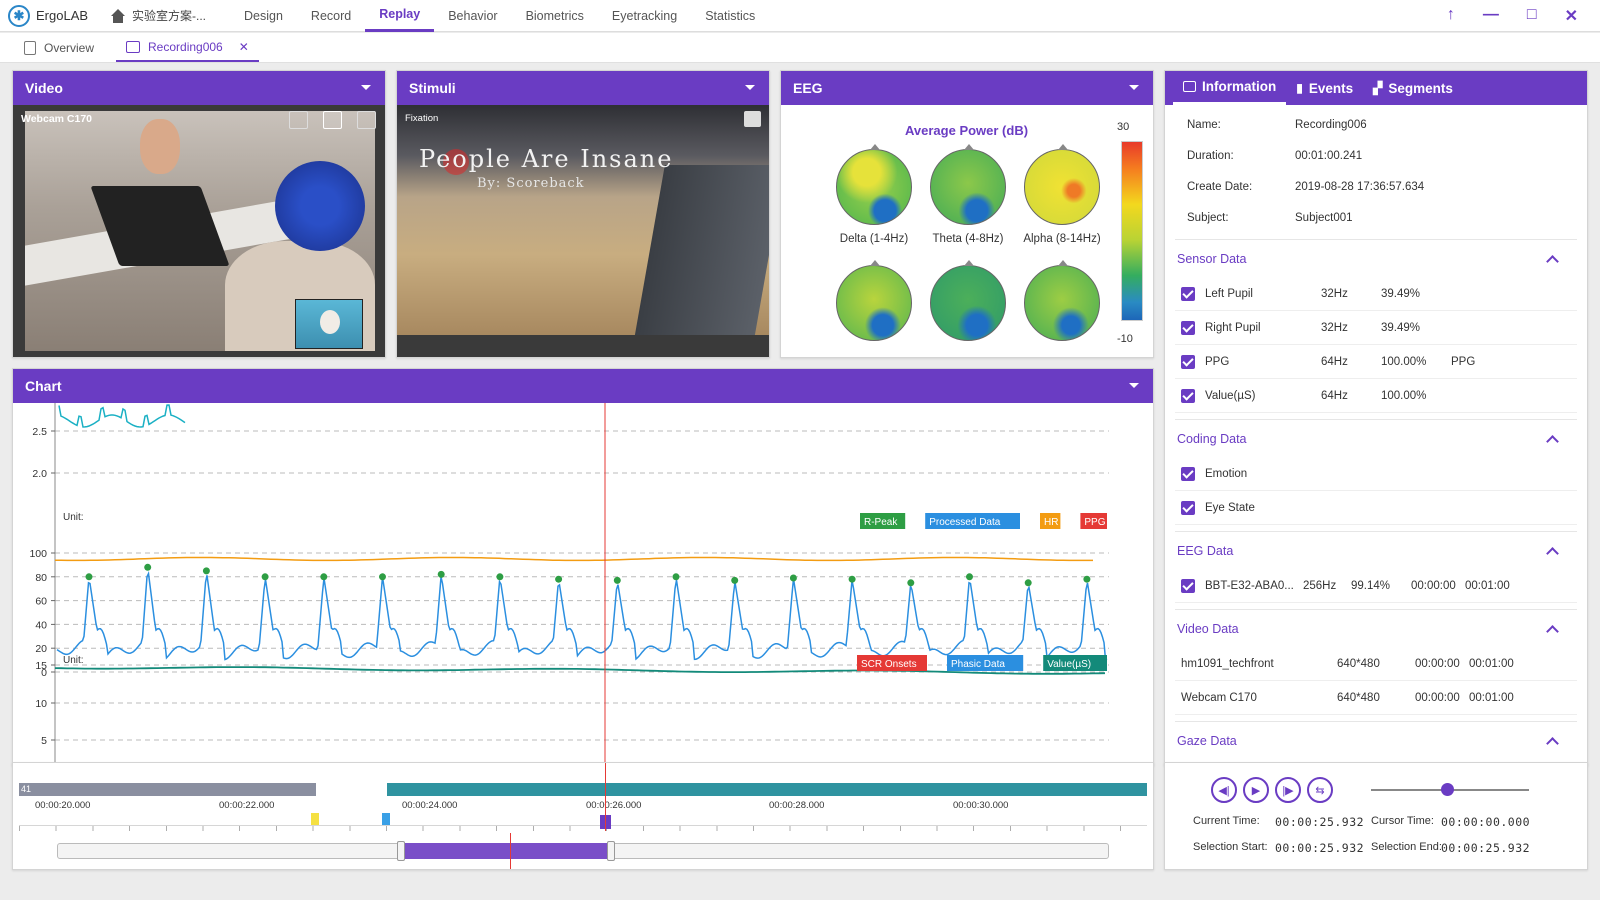 The image size is (1600, 900). What do you see at coordinates (1256, 790) in the screenshot?
I see `play-icon: ▶` at bounding box center [1256, 790].